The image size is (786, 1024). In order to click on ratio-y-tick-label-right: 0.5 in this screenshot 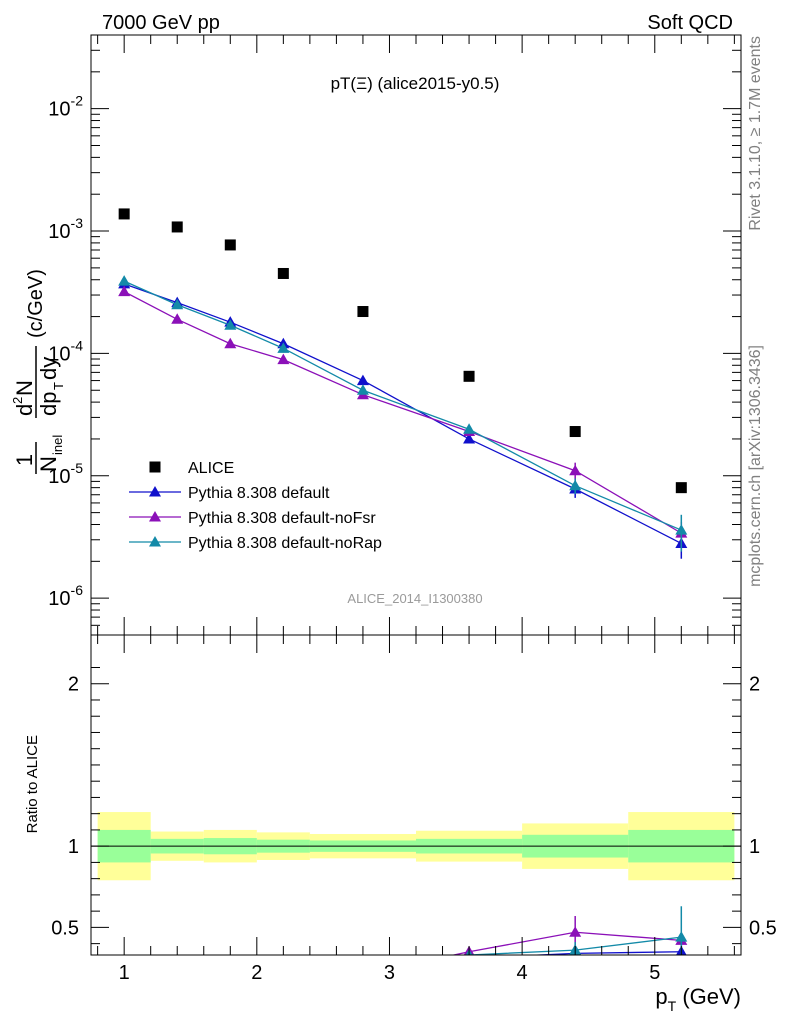, I will do `click(763, 928)`.